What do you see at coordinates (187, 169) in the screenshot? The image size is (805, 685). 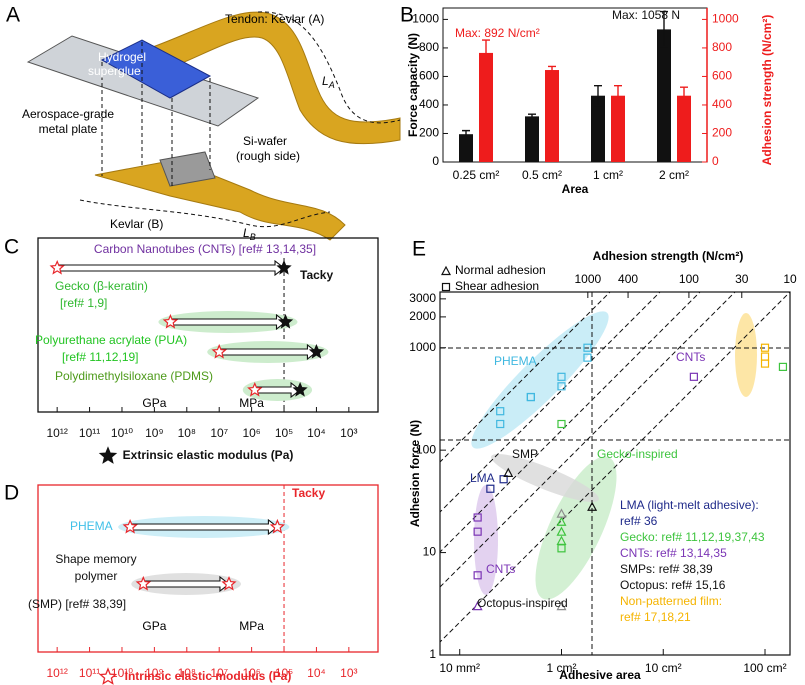 I see `si-wafer` at bounding box center [187, 169].